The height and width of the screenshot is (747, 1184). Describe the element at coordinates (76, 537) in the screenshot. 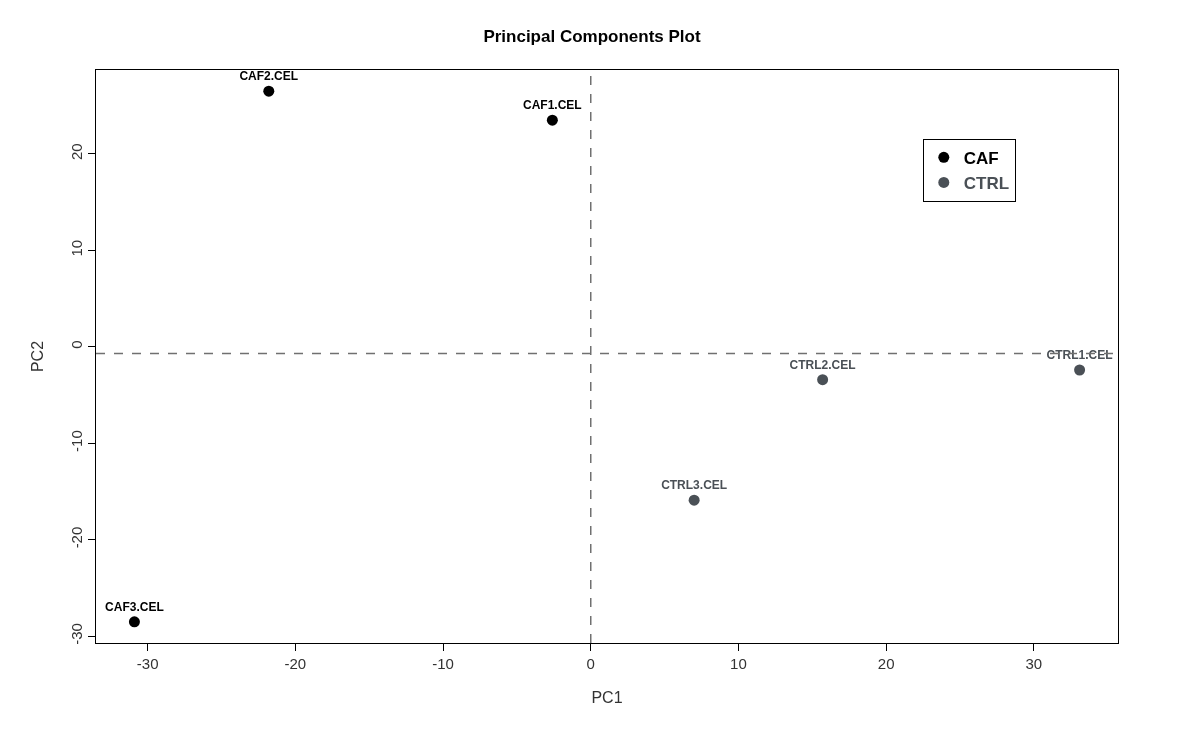

I see `y-tick-label: -20` at that location.